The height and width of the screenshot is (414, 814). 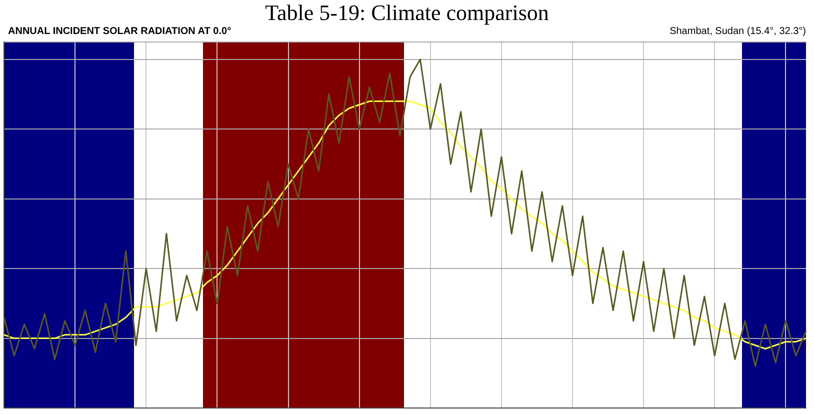 What do you see at coordinates (120, 32) in the screenshot?
I see `chart-subtitle: ANNUAL INCIDENT SOLAR RADIATION AT 0.0°` at bounding box center [120, 32].